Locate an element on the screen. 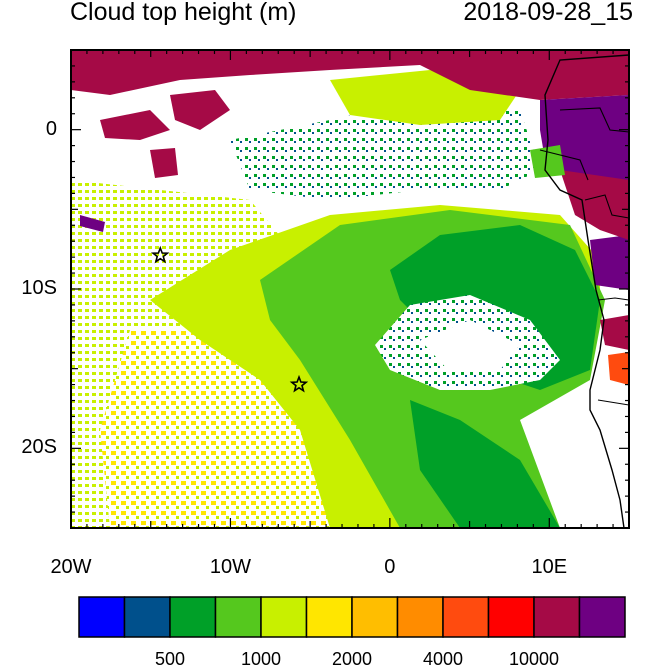 The image size is (650, 670). high-cloud-land is located at coordinates (594, 205).